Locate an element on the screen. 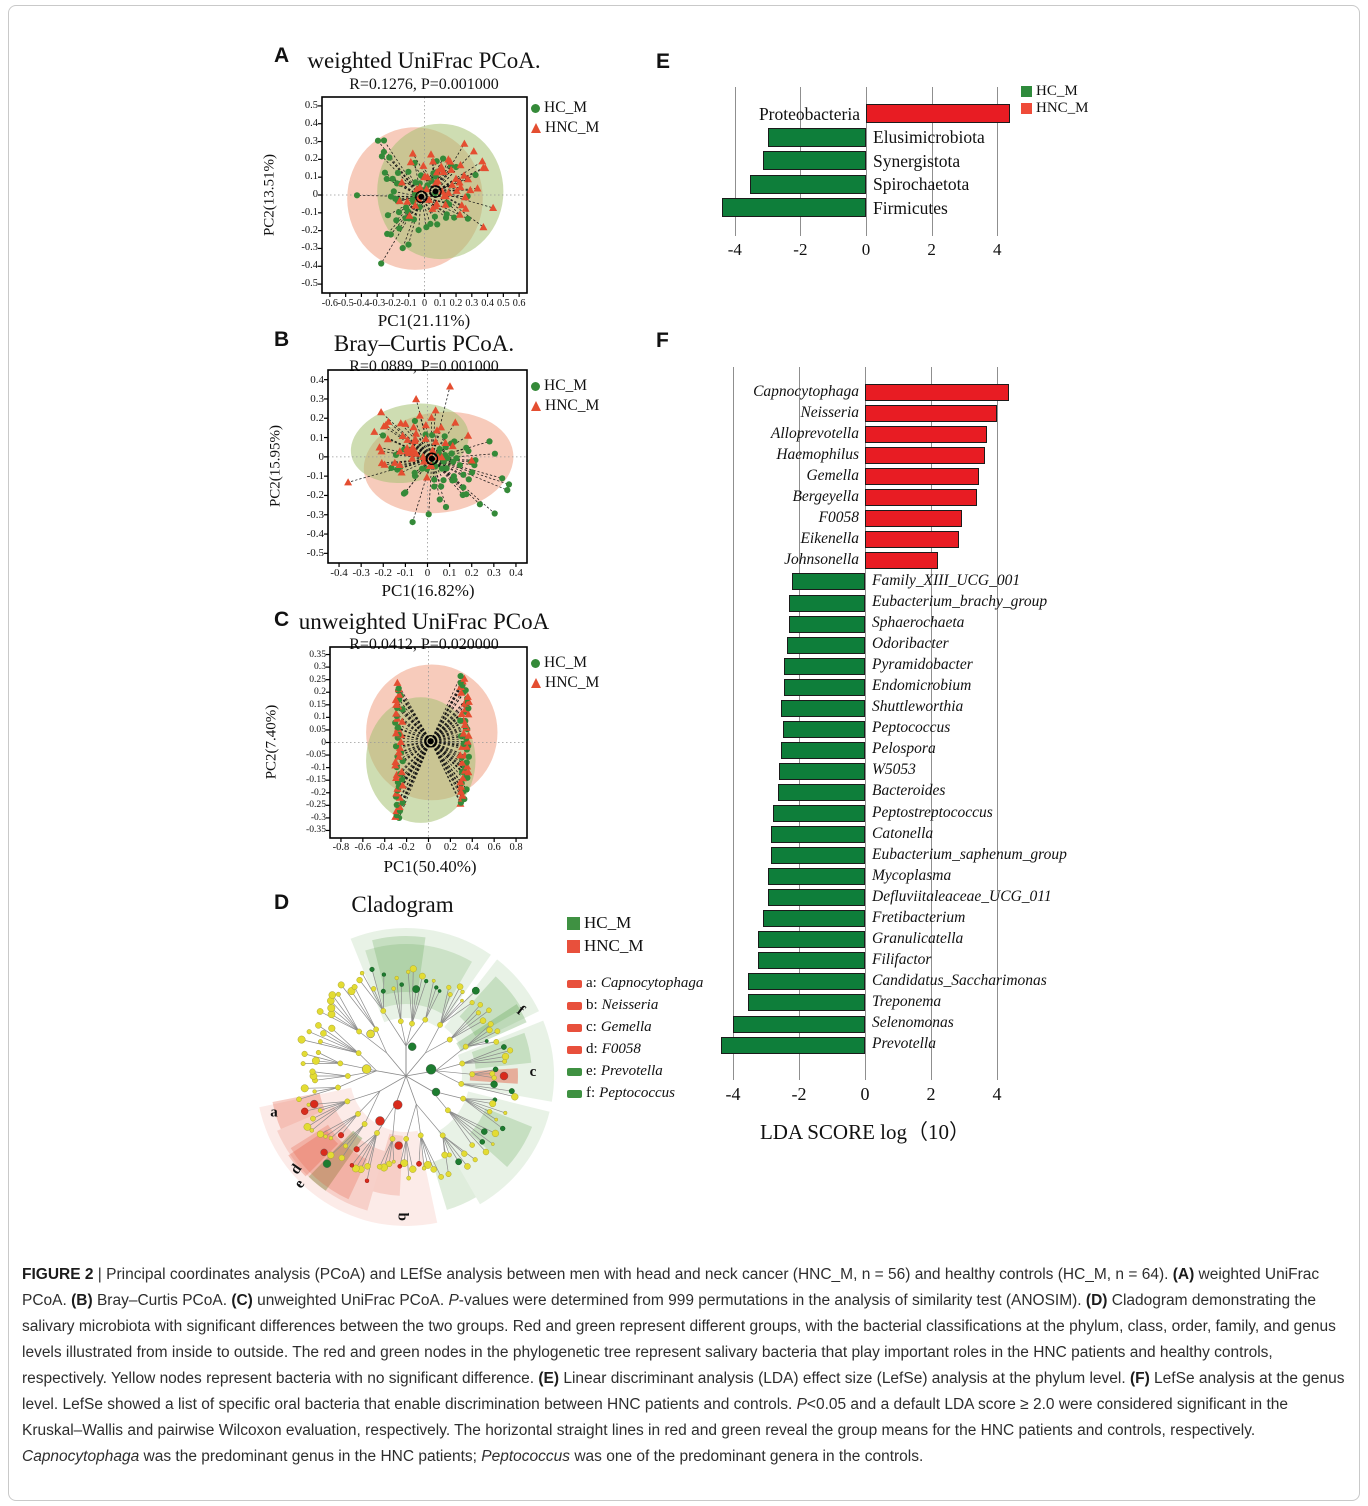  panel-b-title: Bray–Curtis PCoA. is located at coordinates (424, 343).